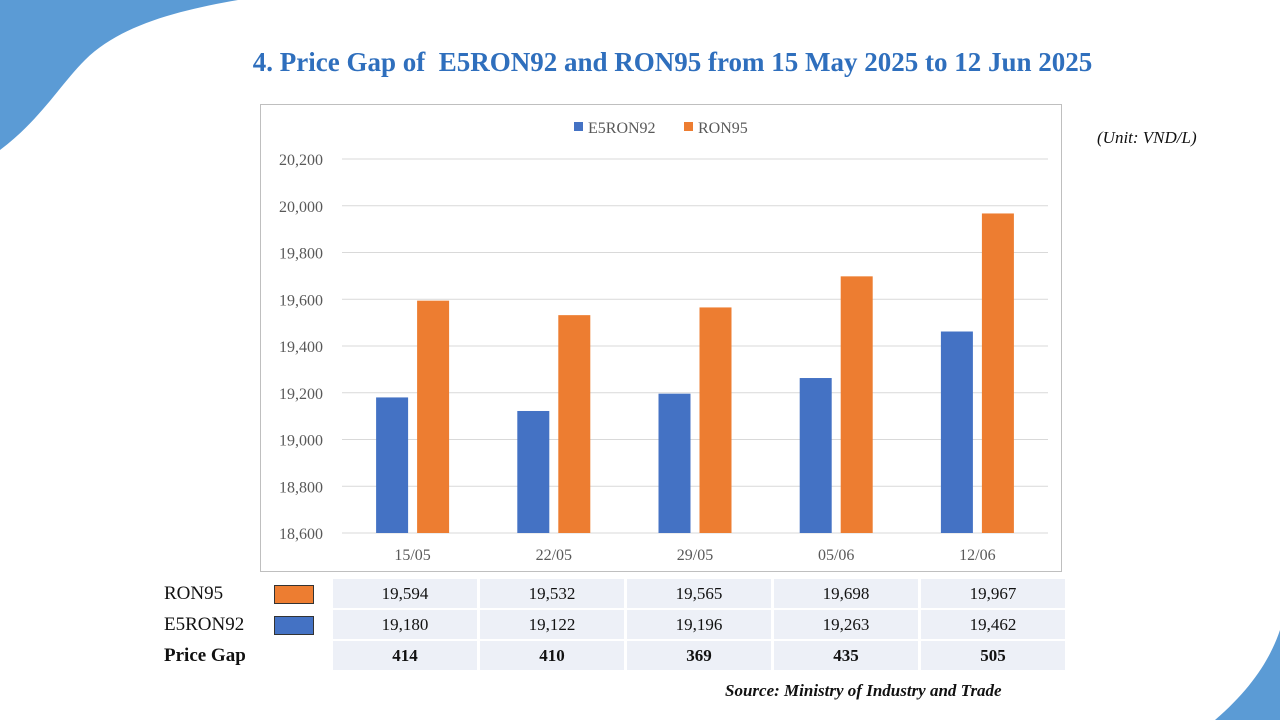  Describe the element at coordinates (845, 594) in the screenshot. I see `table-cell: 19,698` at that location.